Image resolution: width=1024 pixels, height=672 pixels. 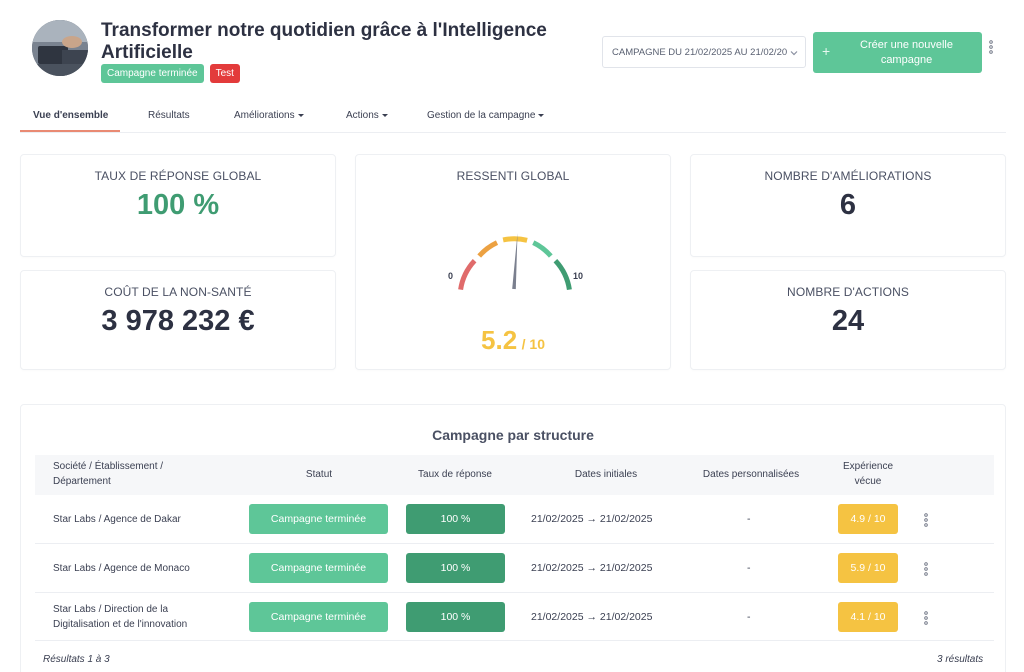 I want to click on kpi-label: NOMBRE D'ACTIONS, so click(x=848, y=292).